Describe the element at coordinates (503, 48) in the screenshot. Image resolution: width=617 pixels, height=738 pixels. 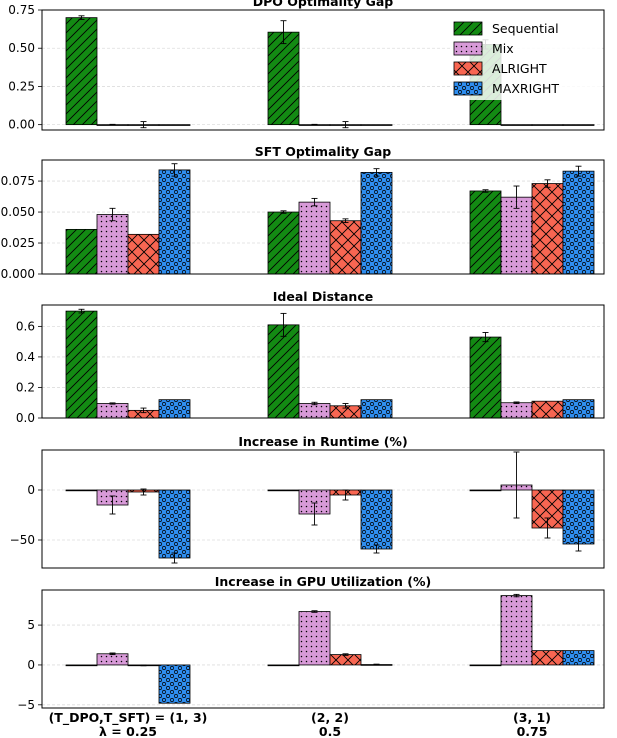
I see `legend-label: Mix` at that location.